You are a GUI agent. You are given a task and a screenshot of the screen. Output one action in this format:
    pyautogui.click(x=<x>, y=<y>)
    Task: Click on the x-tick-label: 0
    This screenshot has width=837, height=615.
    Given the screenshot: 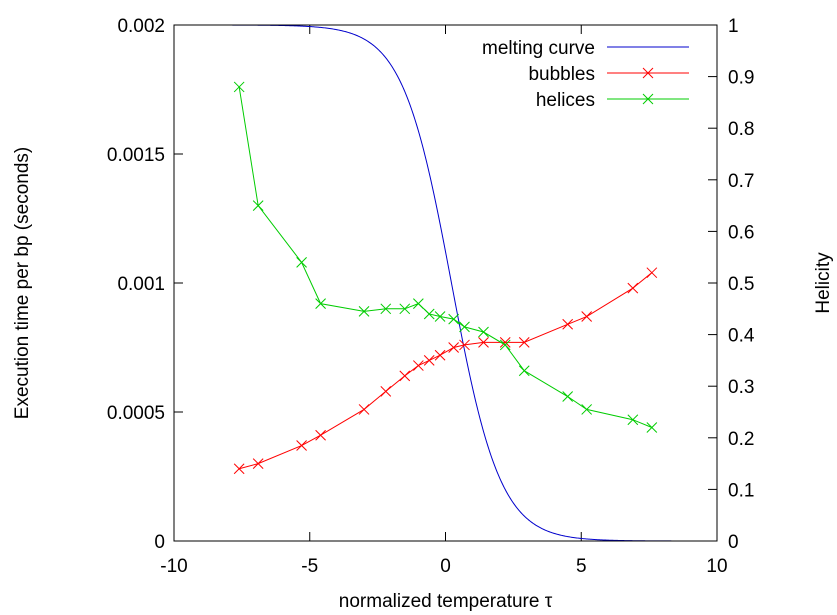 What is the action you would take?
    pyautogui.click(x=445, y=566)
    